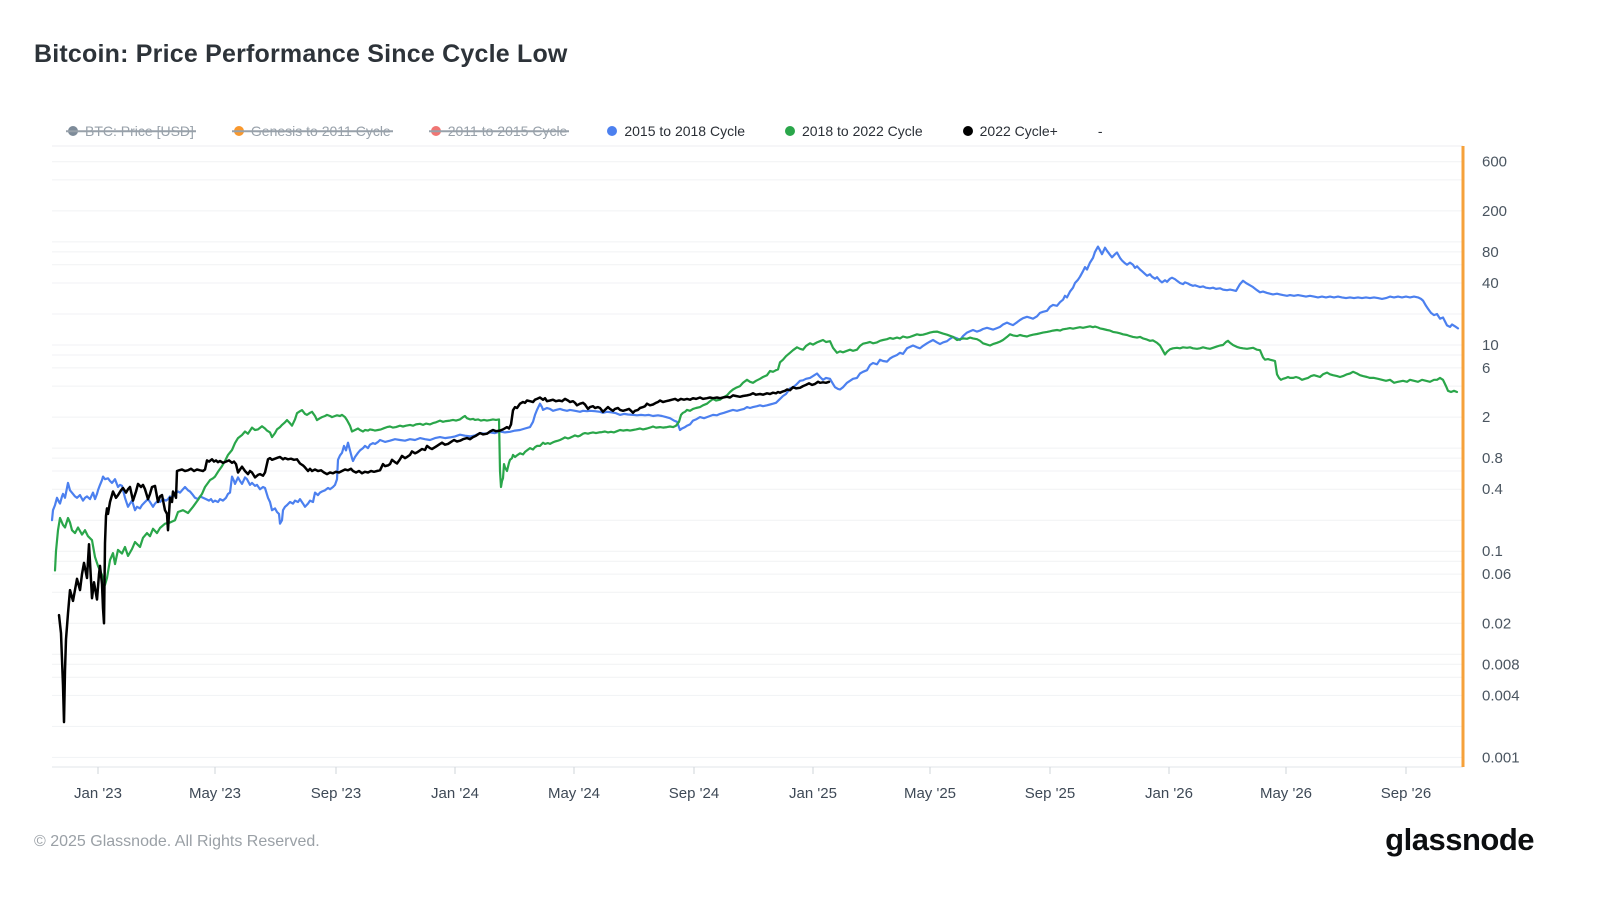 This screenshot has height=900, width=1600. I want to click on y-tick-label: 6, so click(1486, 368).